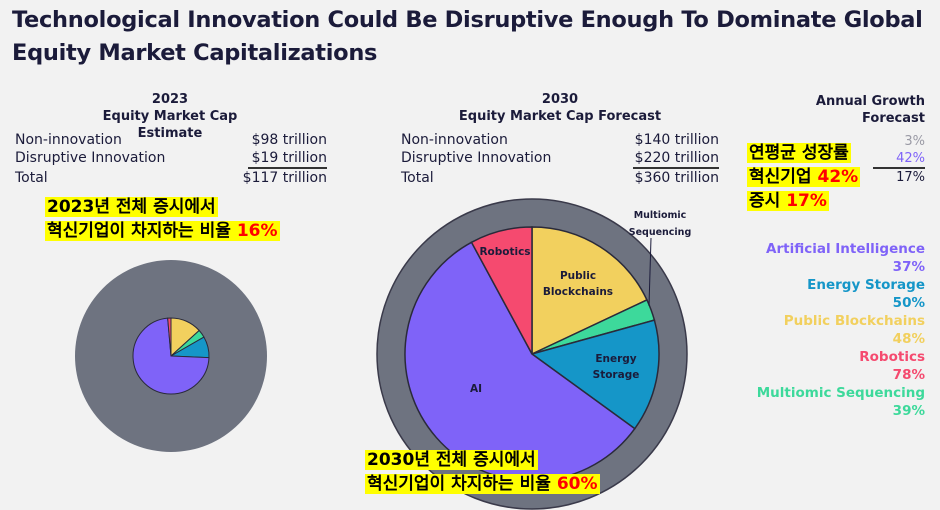  Describe the element at coordinates (660, 215) in the screenshot. I see `label-multiomic-1: Multiomic` at that location.